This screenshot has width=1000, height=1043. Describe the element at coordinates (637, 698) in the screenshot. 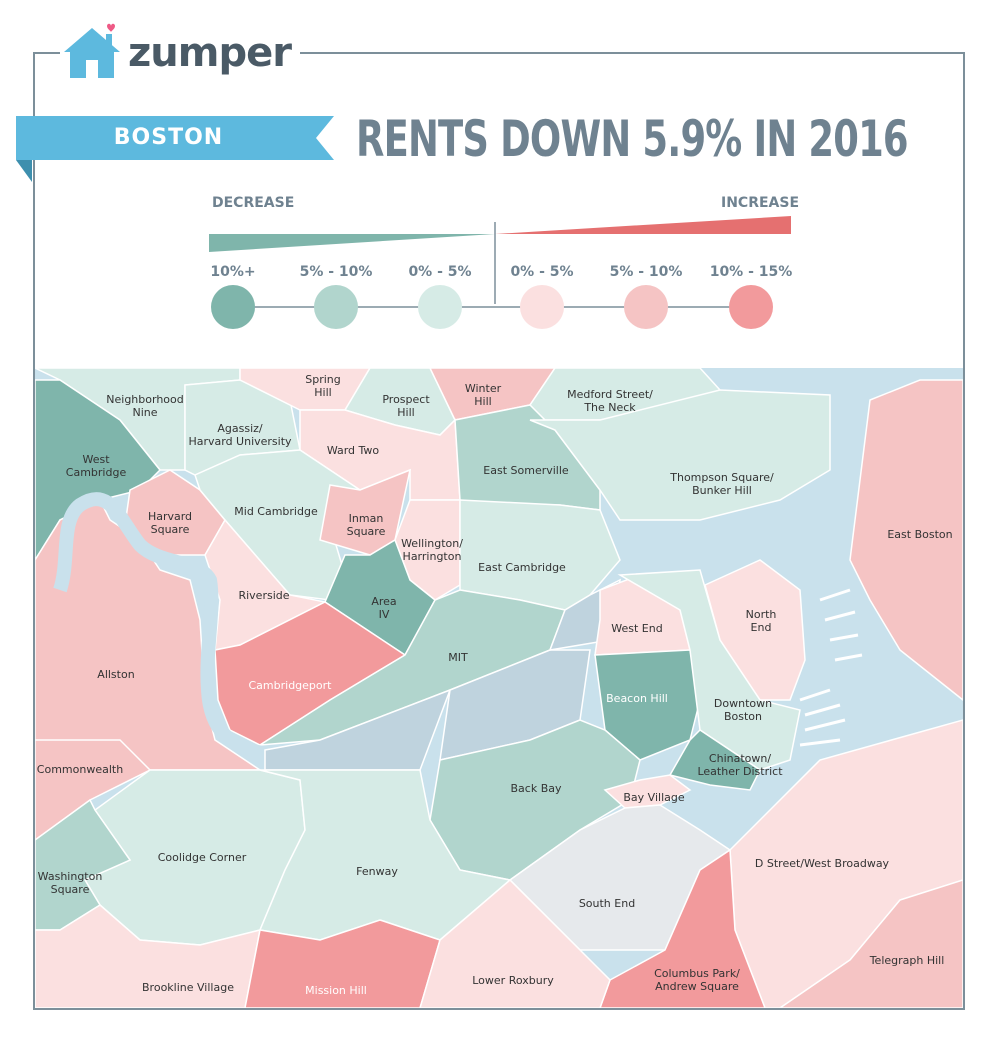

I see `label-beacon-hill: Beacon Hill` at that location.